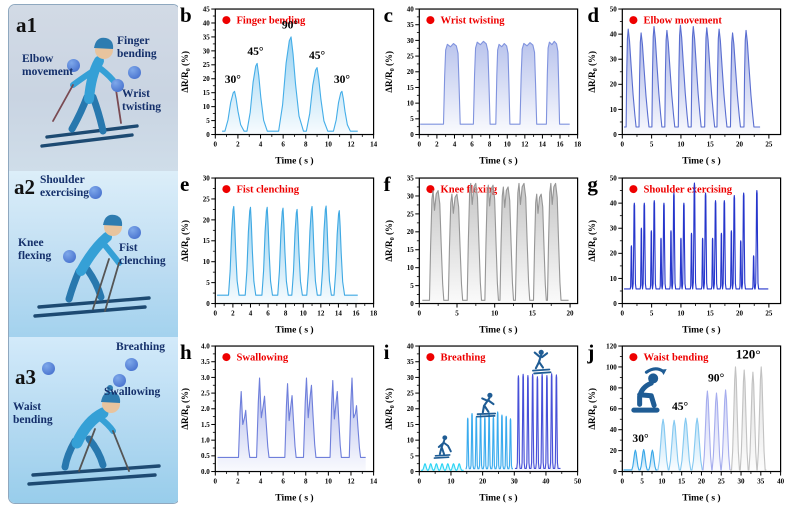 Image resolution: width=789 pixels, height=506 pixels. What do you see at coordinates (688, 189) in the screenshot?
I see `chart-title: Shoulder exercising` at bounding box center [688, 189].